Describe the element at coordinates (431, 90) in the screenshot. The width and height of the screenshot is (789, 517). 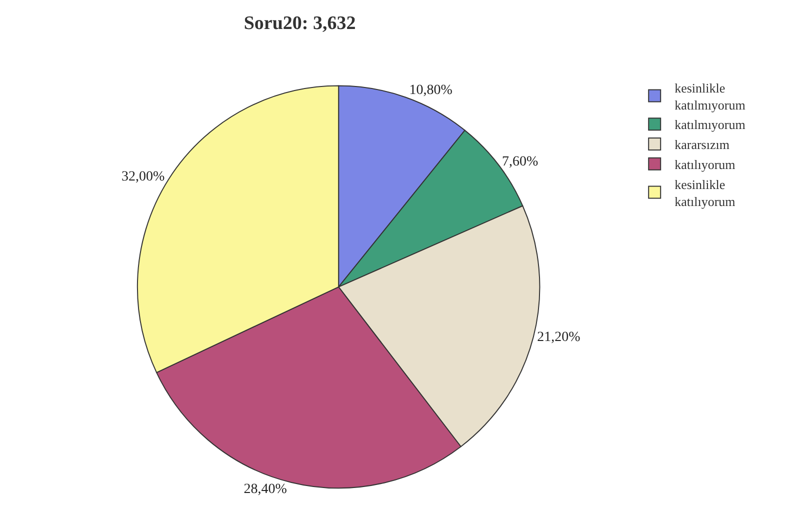
I see `data-label: 10,80%` at that location.